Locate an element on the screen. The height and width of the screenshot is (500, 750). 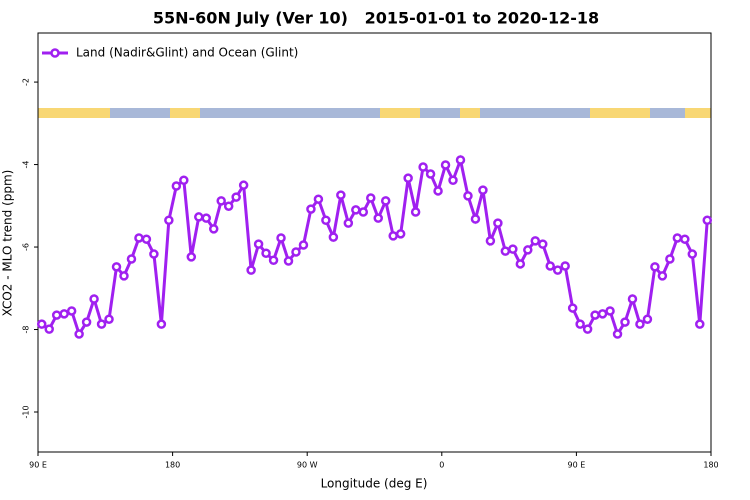
x-tick-label: 90 W is located at coordinates (307, 465).